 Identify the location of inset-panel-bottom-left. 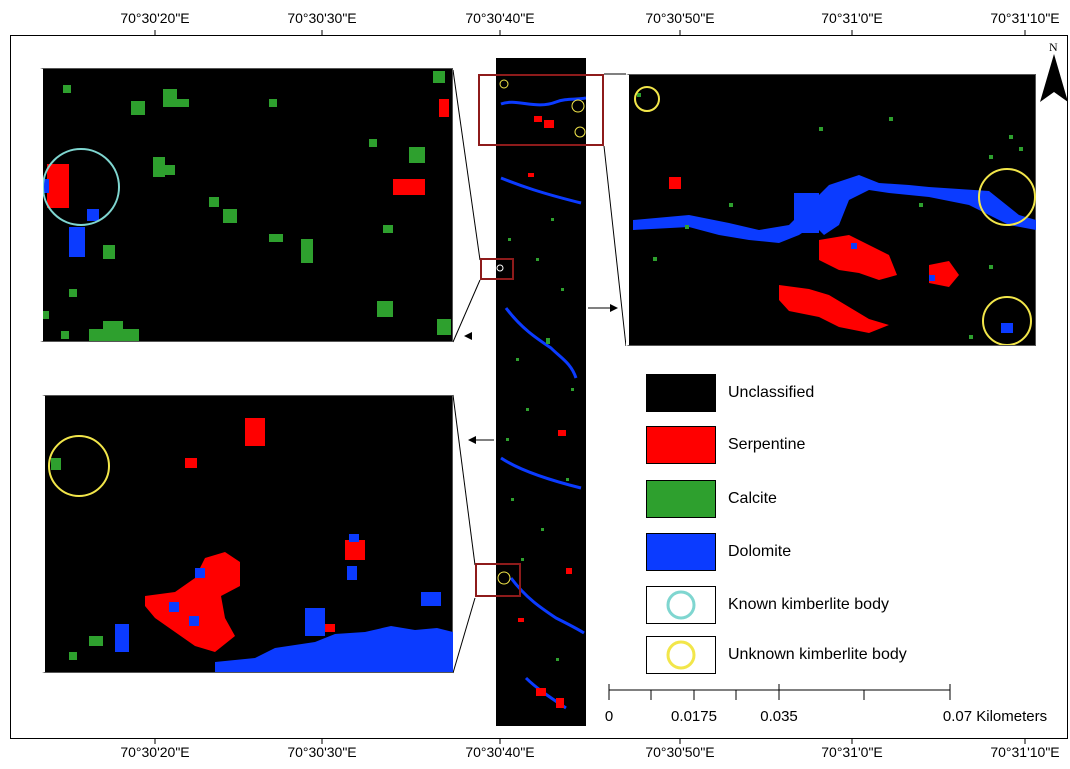
(247, 534).